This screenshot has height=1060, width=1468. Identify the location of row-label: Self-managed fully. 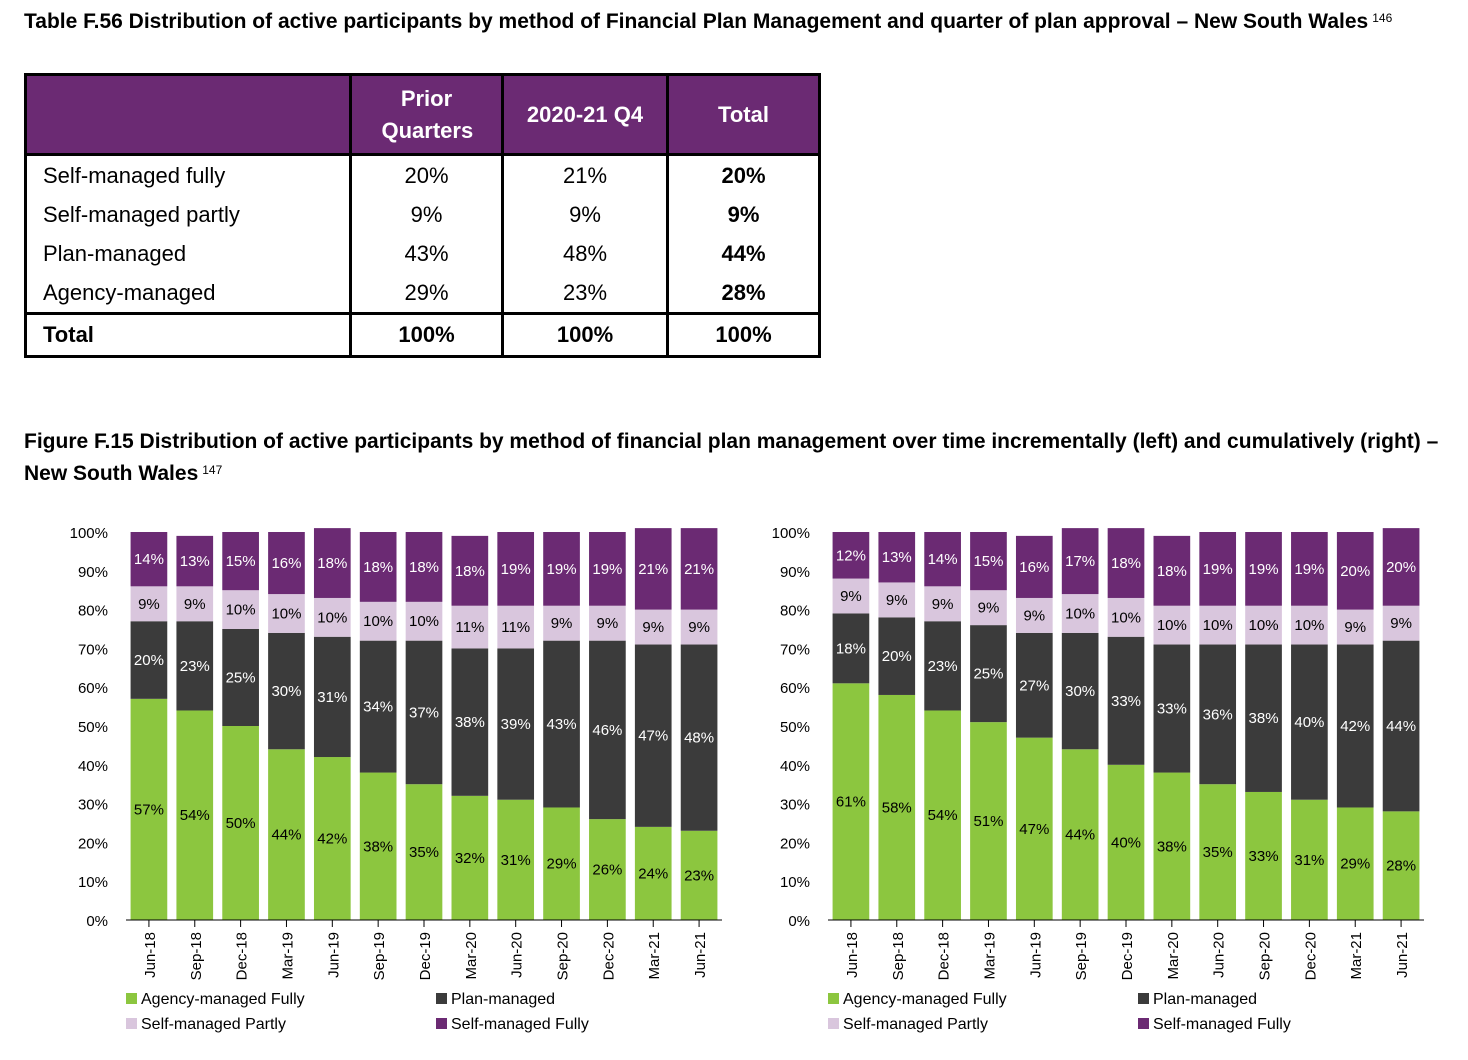
(188, 174).